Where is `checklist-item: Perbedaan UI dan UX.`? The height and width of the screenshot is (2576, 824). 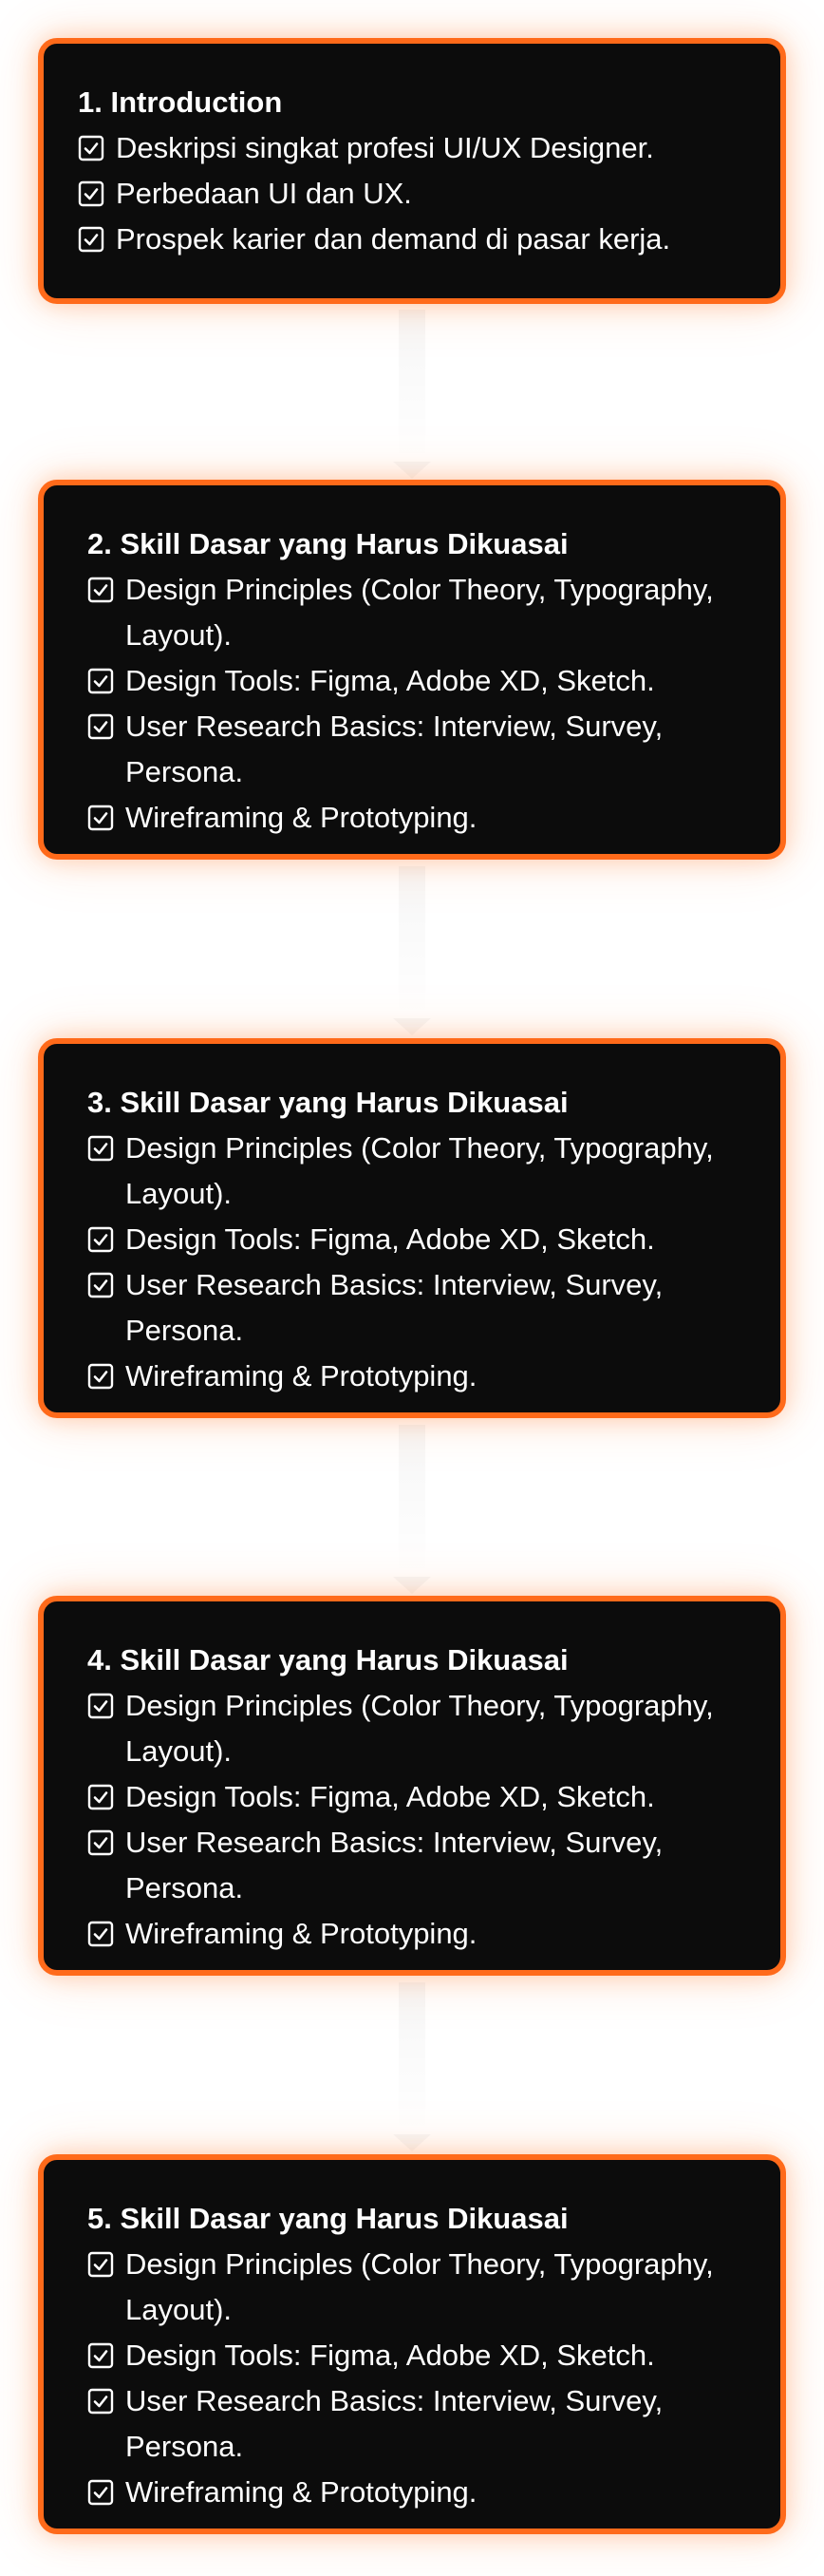
checklist-item: Perbedaan UI dan UX. is located at coordinates (429, 194).